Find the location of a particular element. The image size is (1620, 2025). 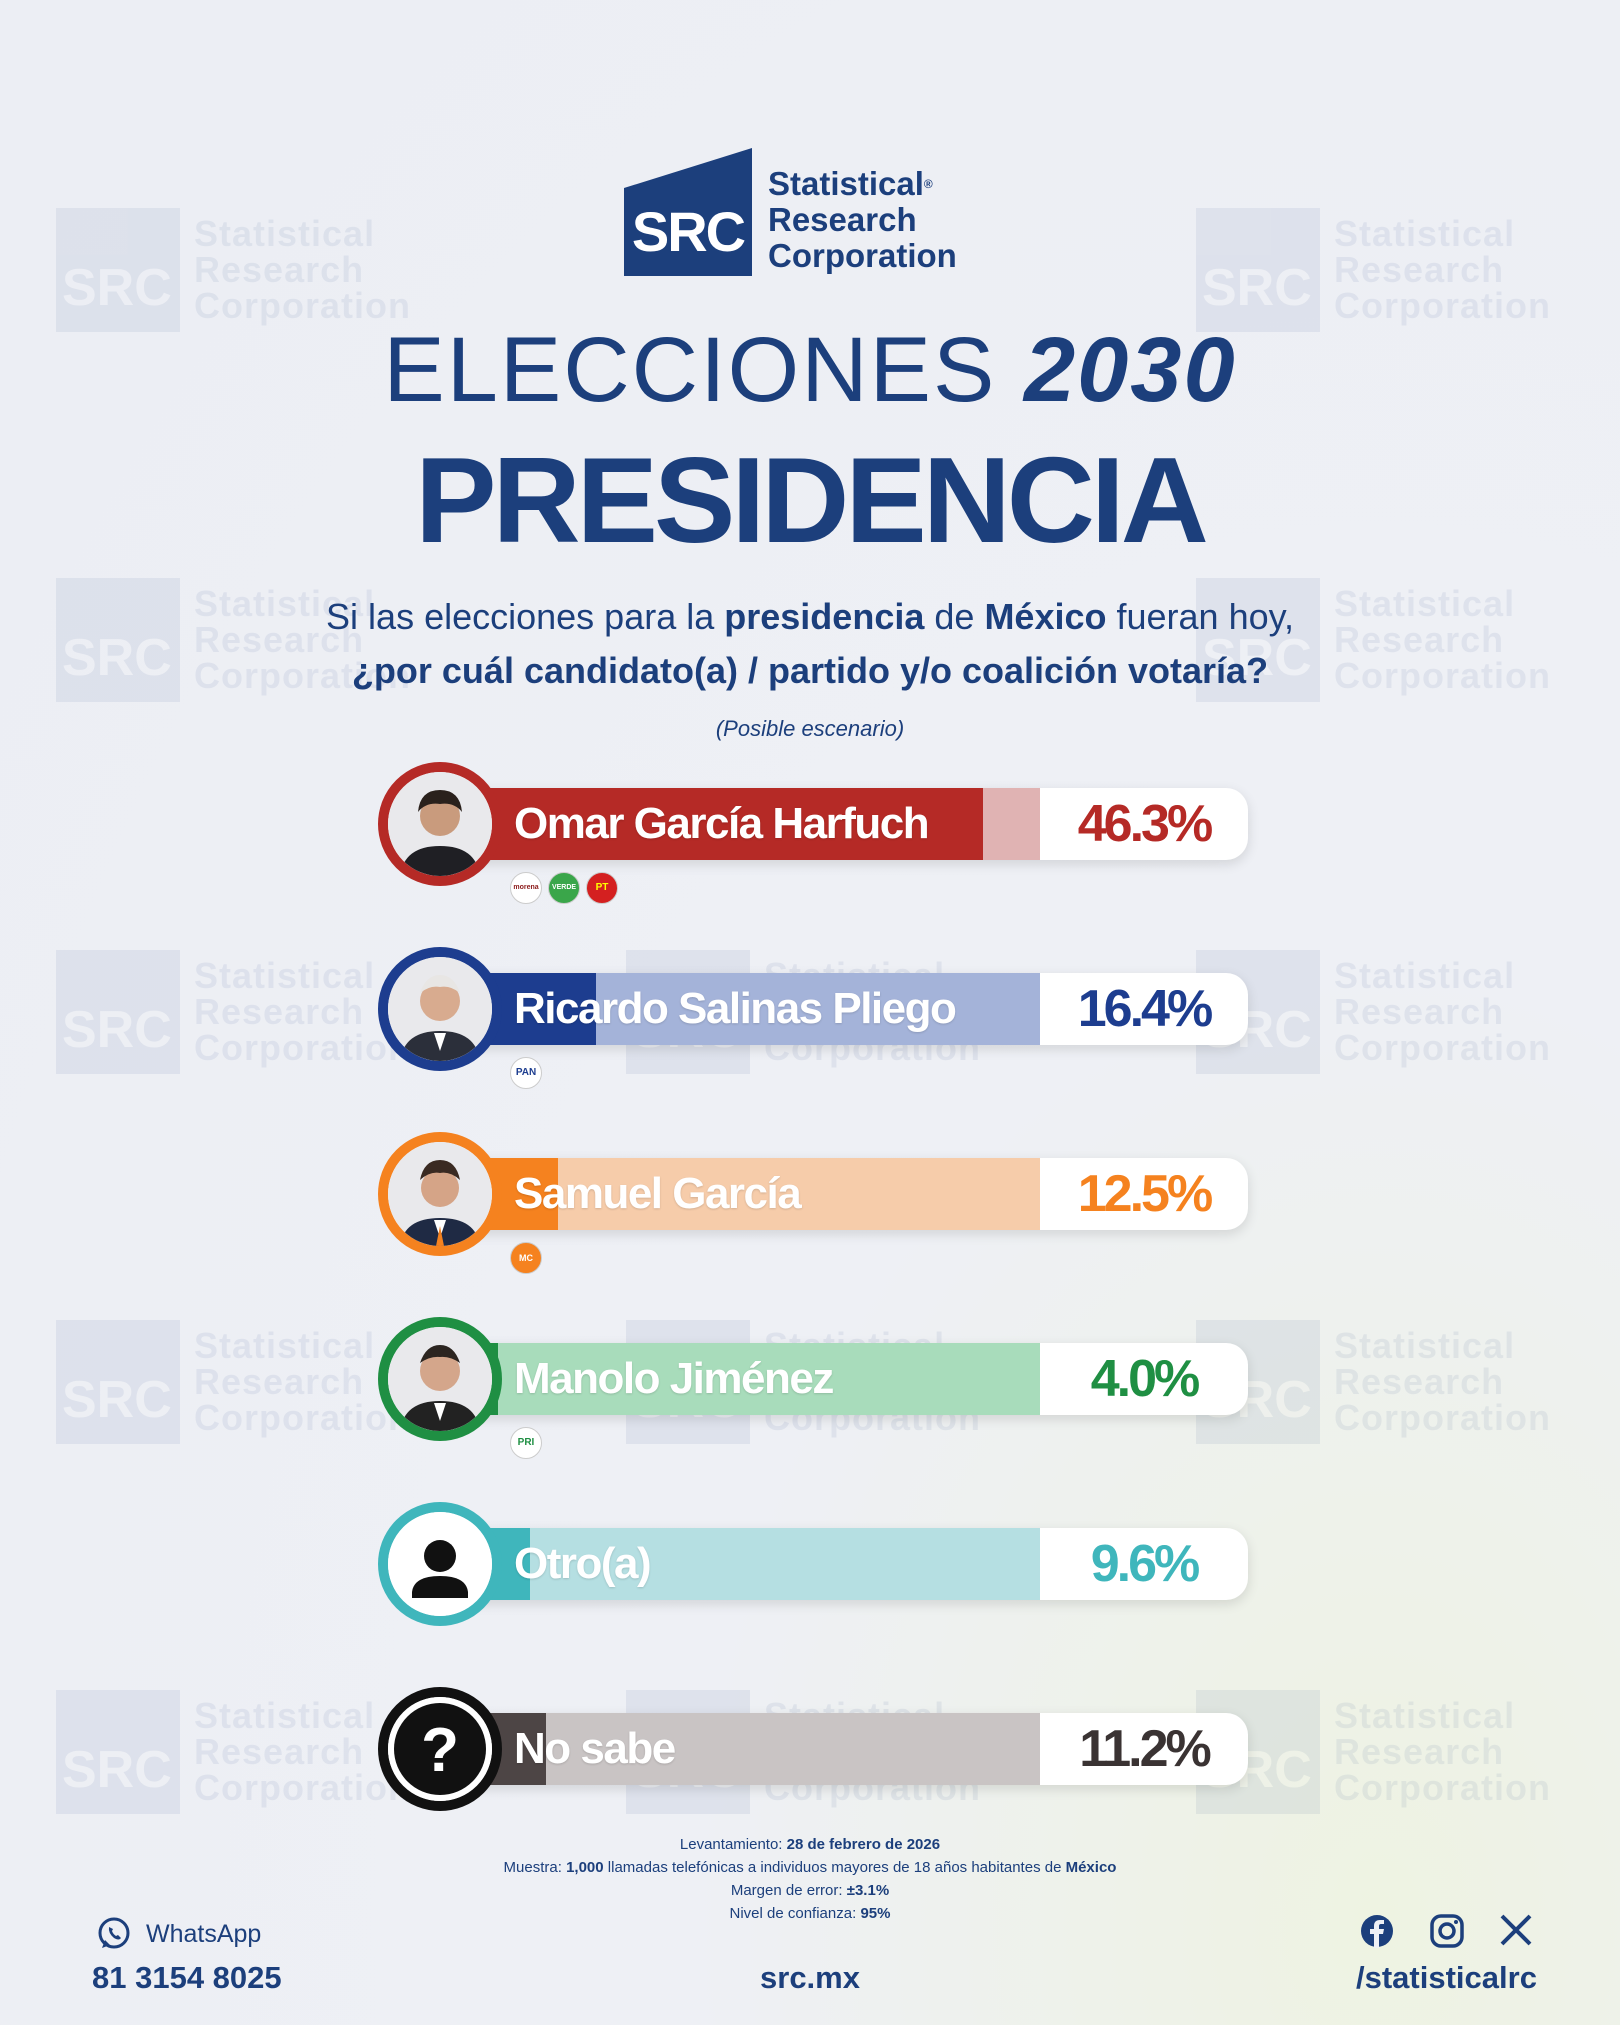

bar-label: Otro(a) is located at coordinates (583, 1563).